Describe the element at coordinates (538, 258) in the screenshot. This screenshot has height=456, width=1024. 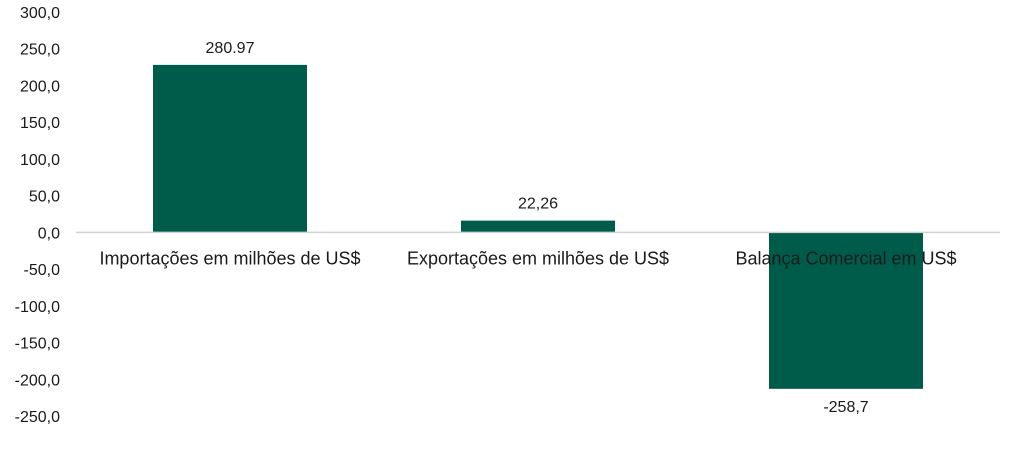
I see `category-label: Exportações em milhões de US$` at that location.